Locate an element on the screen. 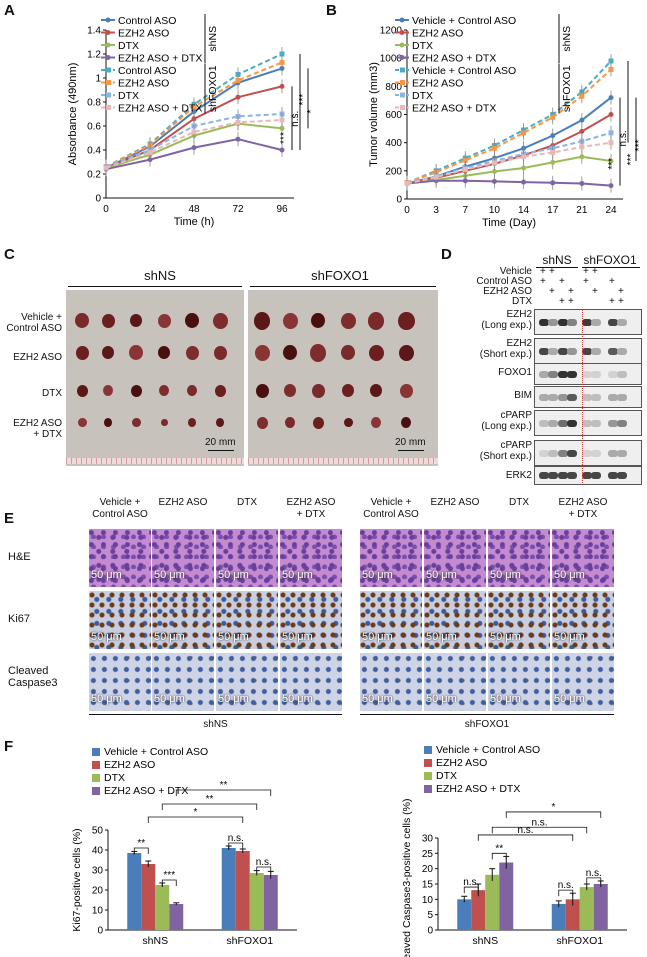 This screenshot has width=647, height=957. scale-bar-text: 20 mm is located at coordinates (220, 442).